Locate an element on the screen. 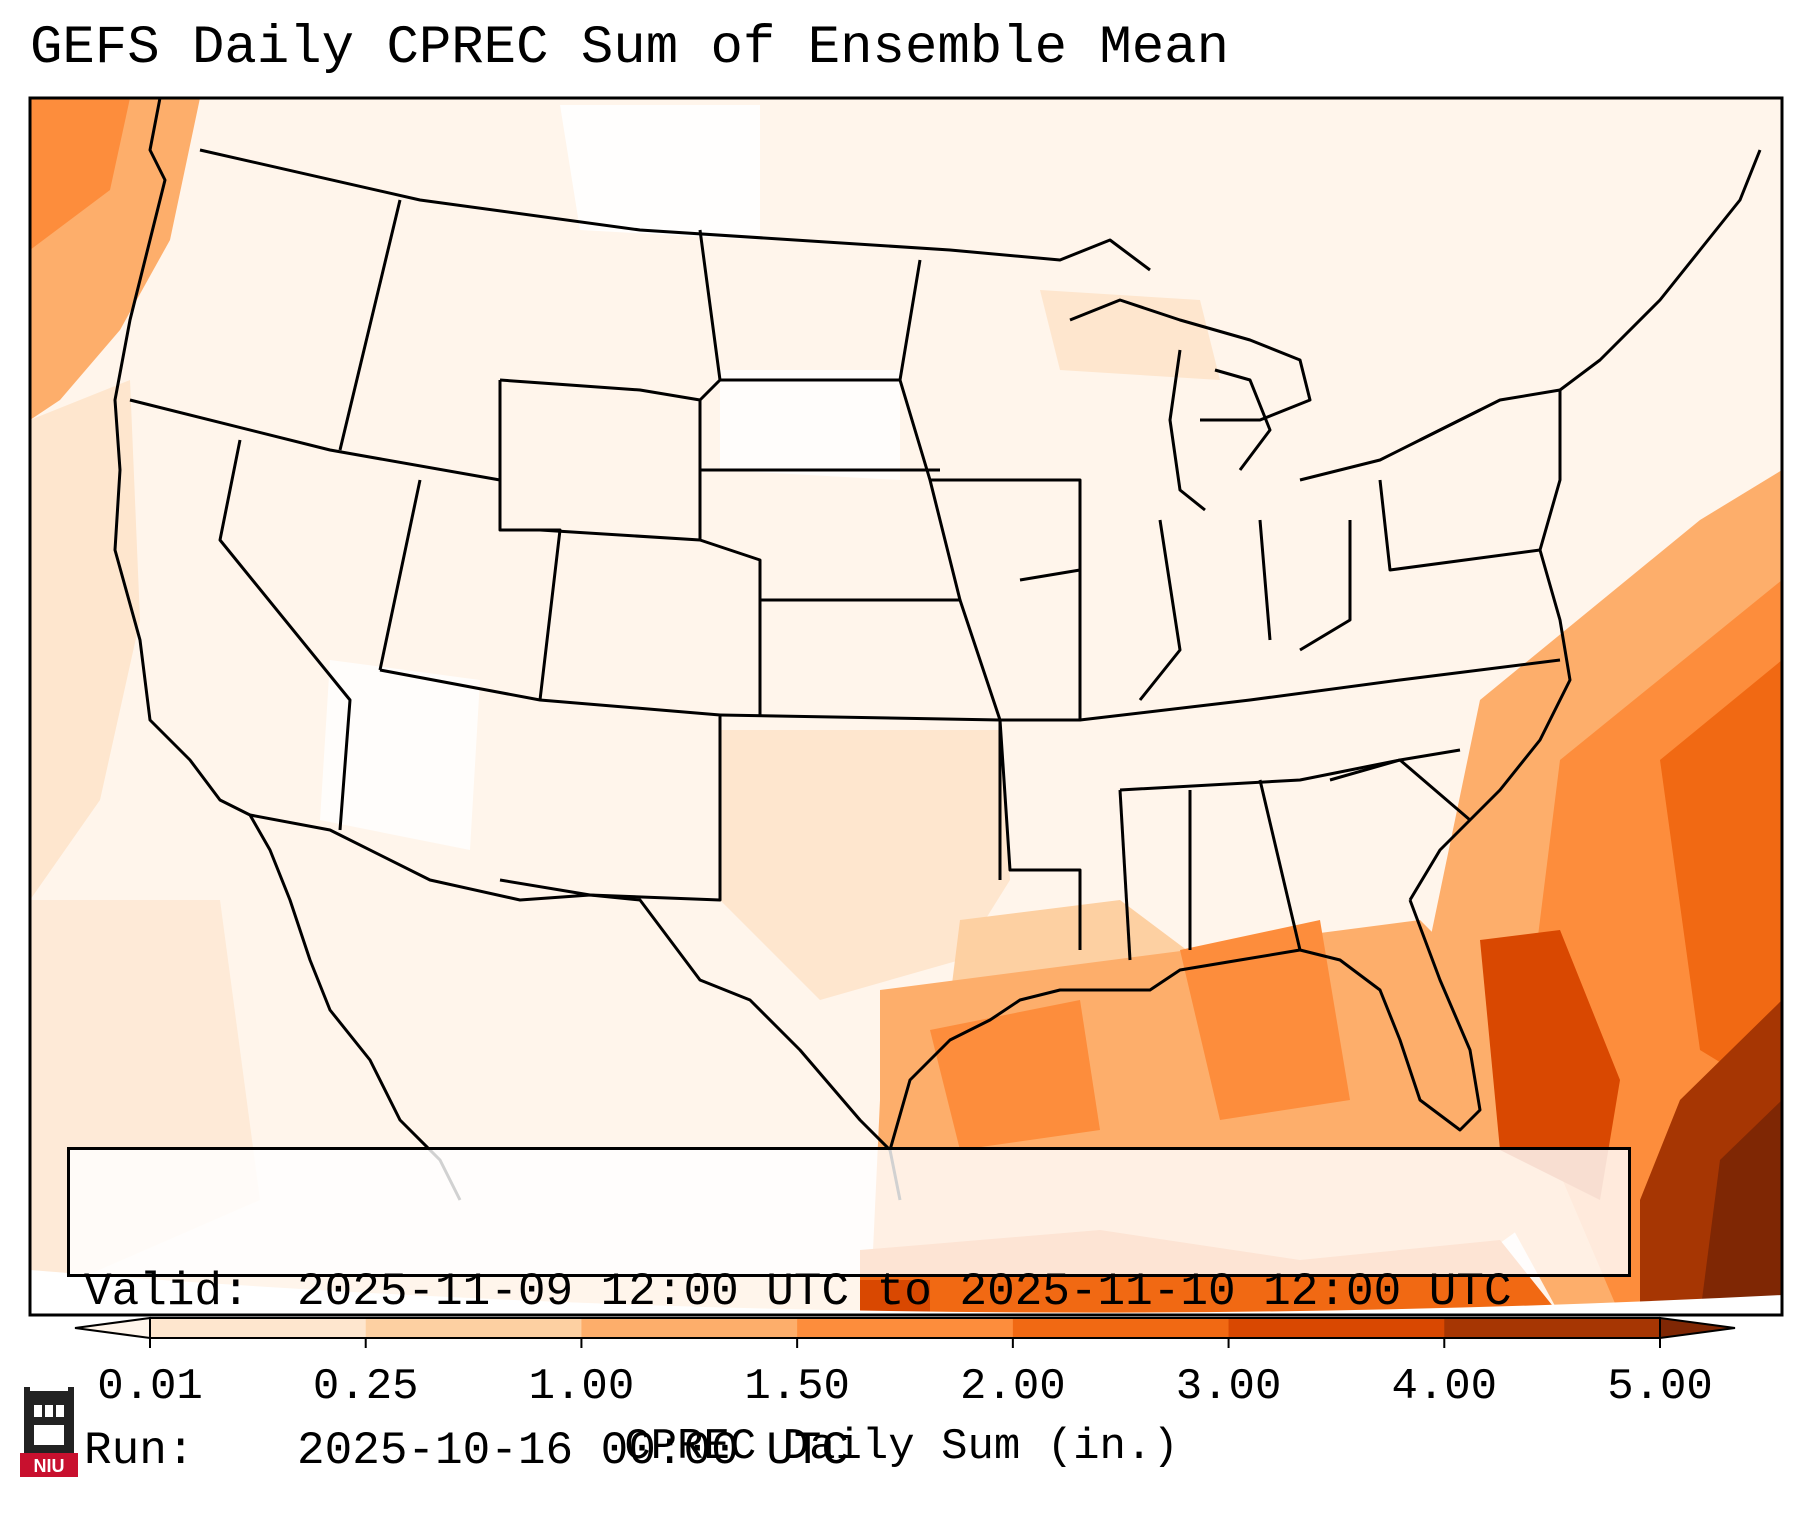 The image size is (1803, 1531). colorbar-outline is located at coordinates (905, 1328).